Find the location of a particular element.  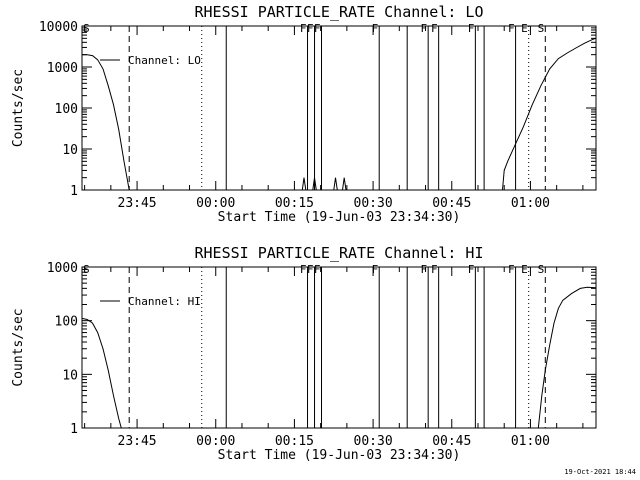

y-tick-label: 10000 is located at coordinates (58, 27).